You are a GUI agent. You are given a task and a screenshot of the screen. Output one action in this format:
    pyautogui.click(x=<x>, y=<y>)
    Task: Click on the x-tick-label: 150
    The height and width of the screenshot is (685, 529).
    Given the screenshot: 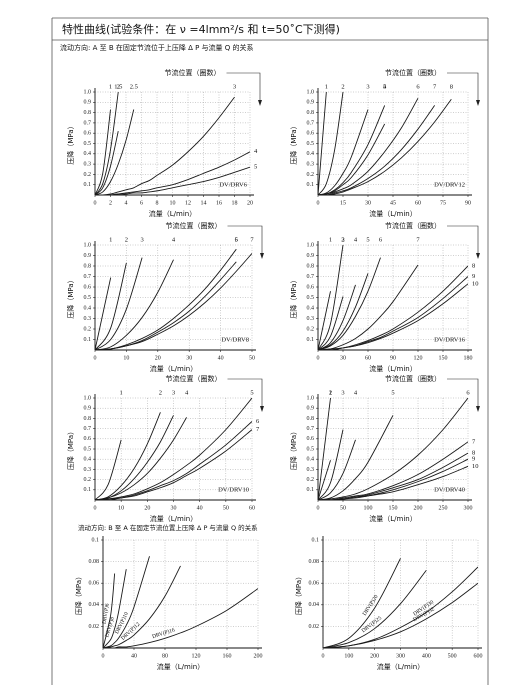 What is the action you would take?
    pyautogui.click(x=443, y=358)
    